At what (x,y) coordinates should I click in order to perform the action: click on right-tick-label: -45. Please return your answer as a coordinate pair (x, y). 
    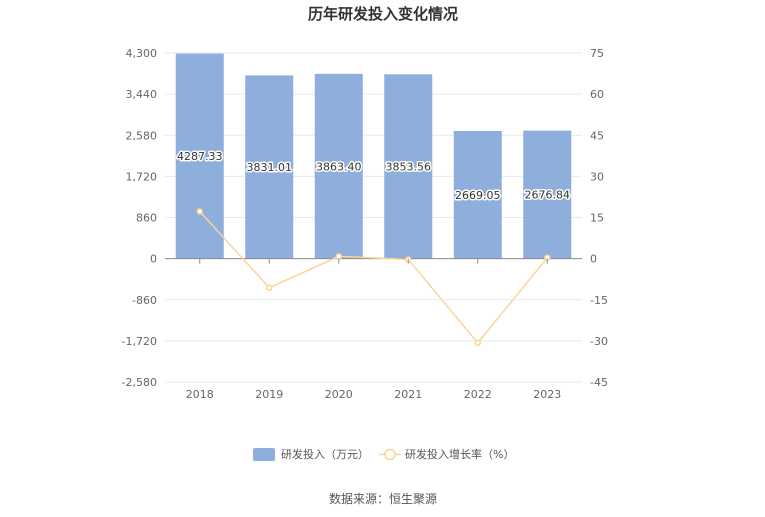
    Looking at the image, I should click on (599, 382).